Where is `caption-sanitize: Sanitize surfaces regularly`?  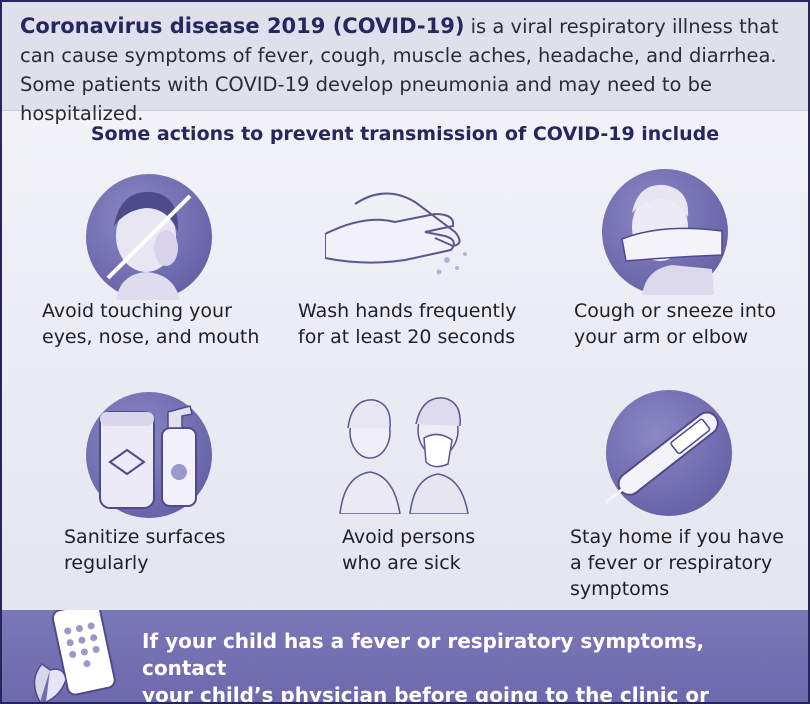
caption-sanitize: Sanitize surfaces regularly is located at coordinates (145, 550).